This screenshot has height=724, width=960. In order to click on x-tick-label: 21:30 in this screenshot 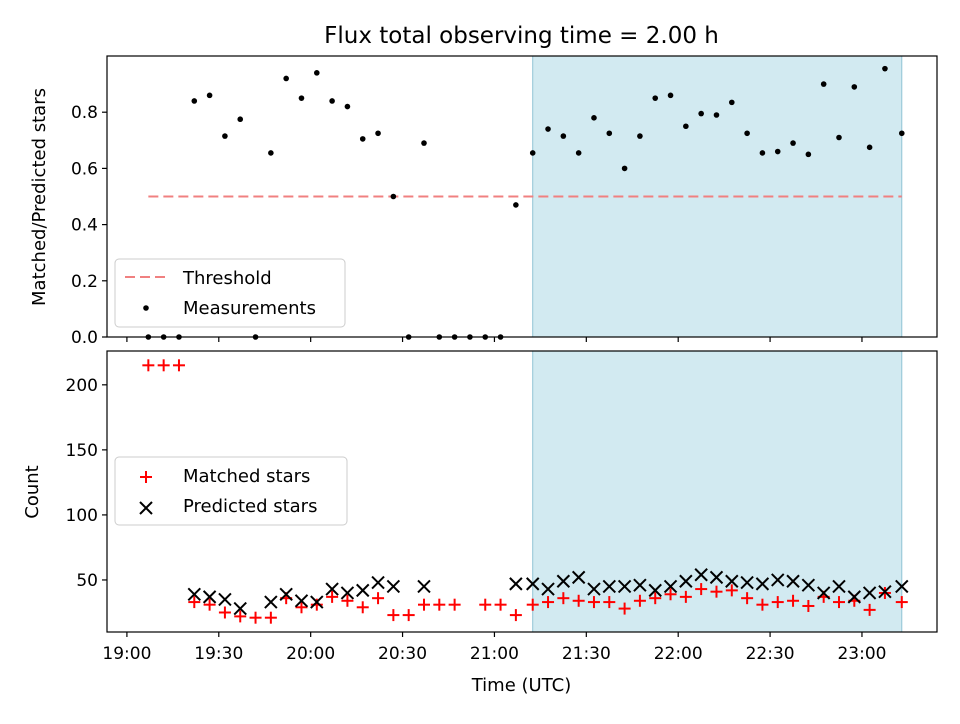, I will do `click(586, 654)`.